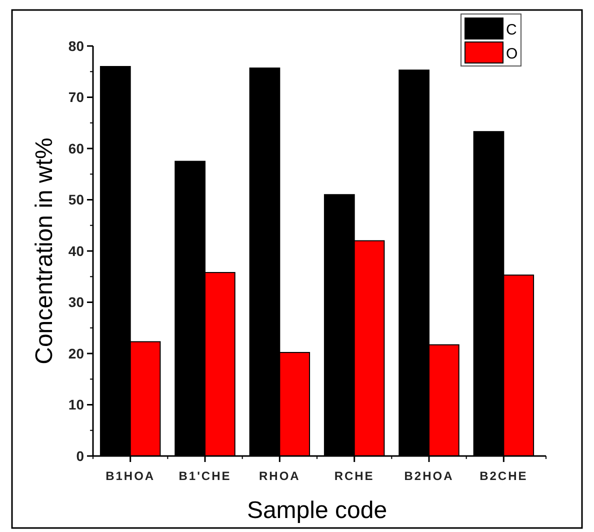 The image size is (594, 532). Describe the element at coordinates (76, 97) in the screenshot. I see `y-tick-label: 70` at that location.